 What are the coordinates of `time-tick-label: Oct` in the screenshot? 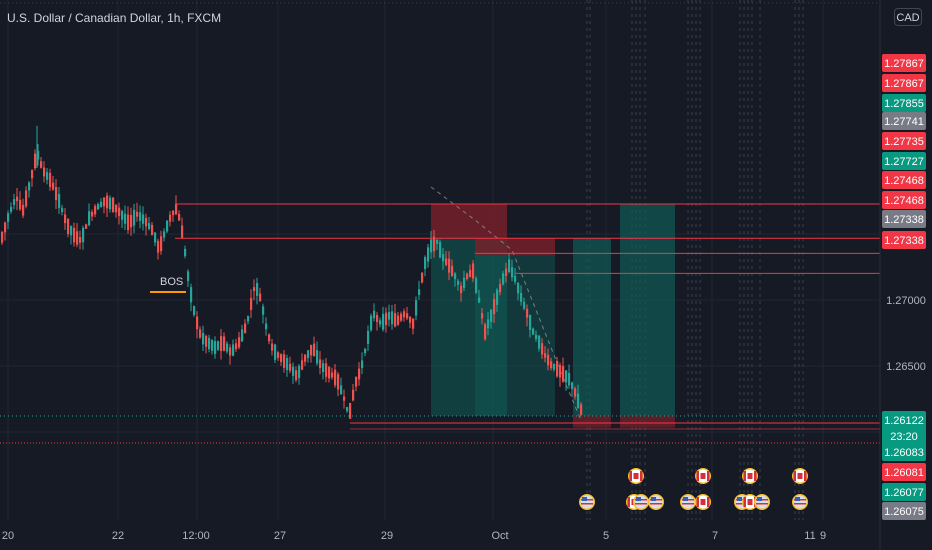 It's located at (499, 536).